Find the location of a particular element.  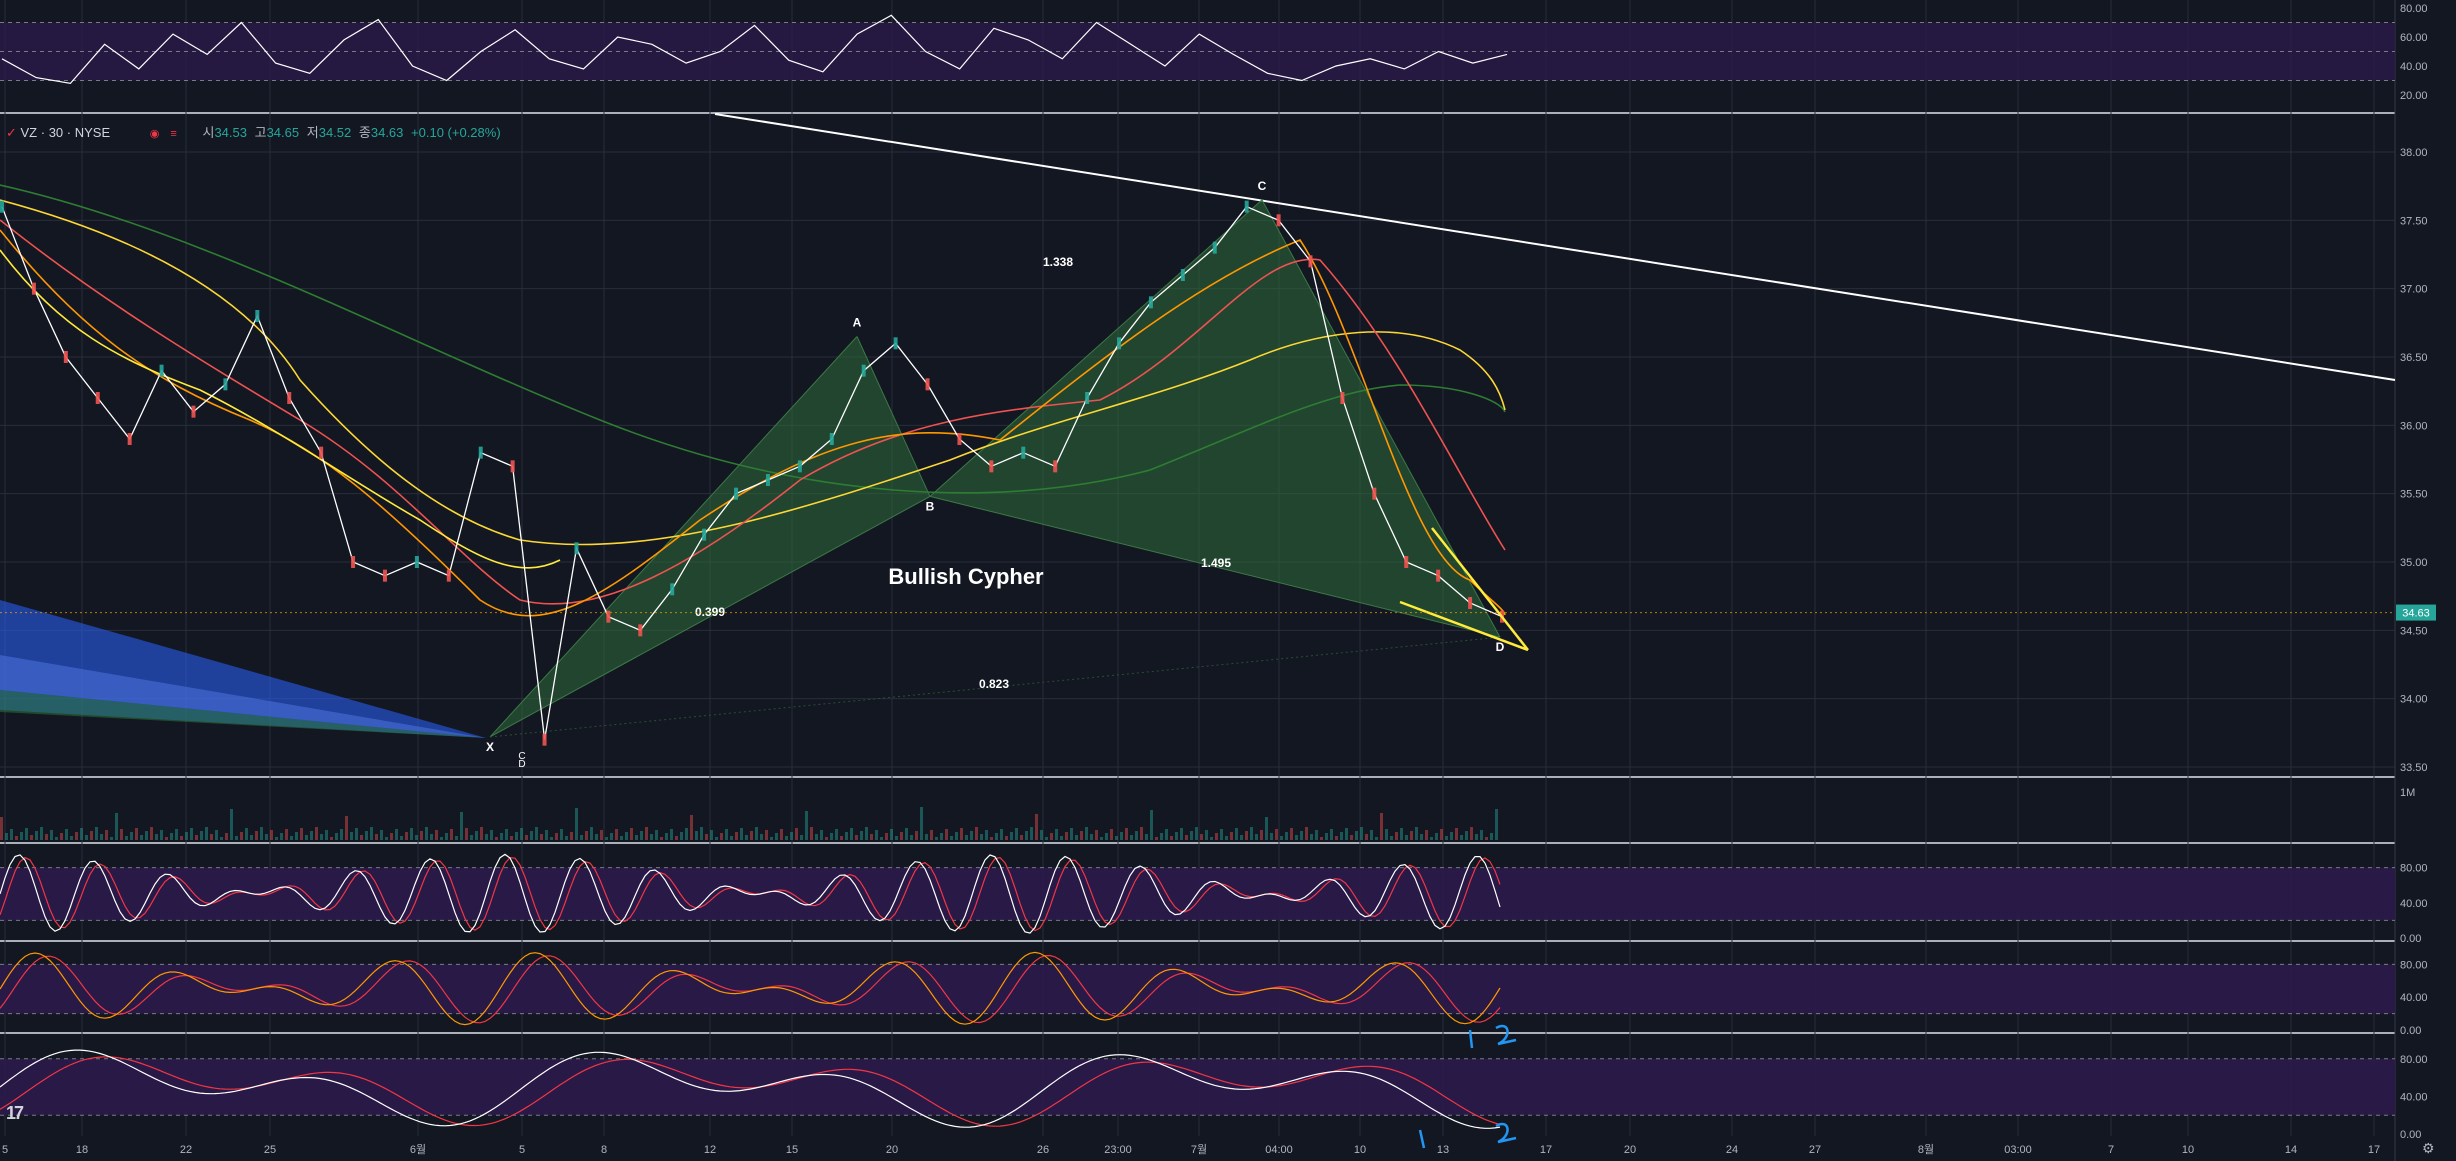

time-tick-label: 22 is located at coordinates (186, 1150).